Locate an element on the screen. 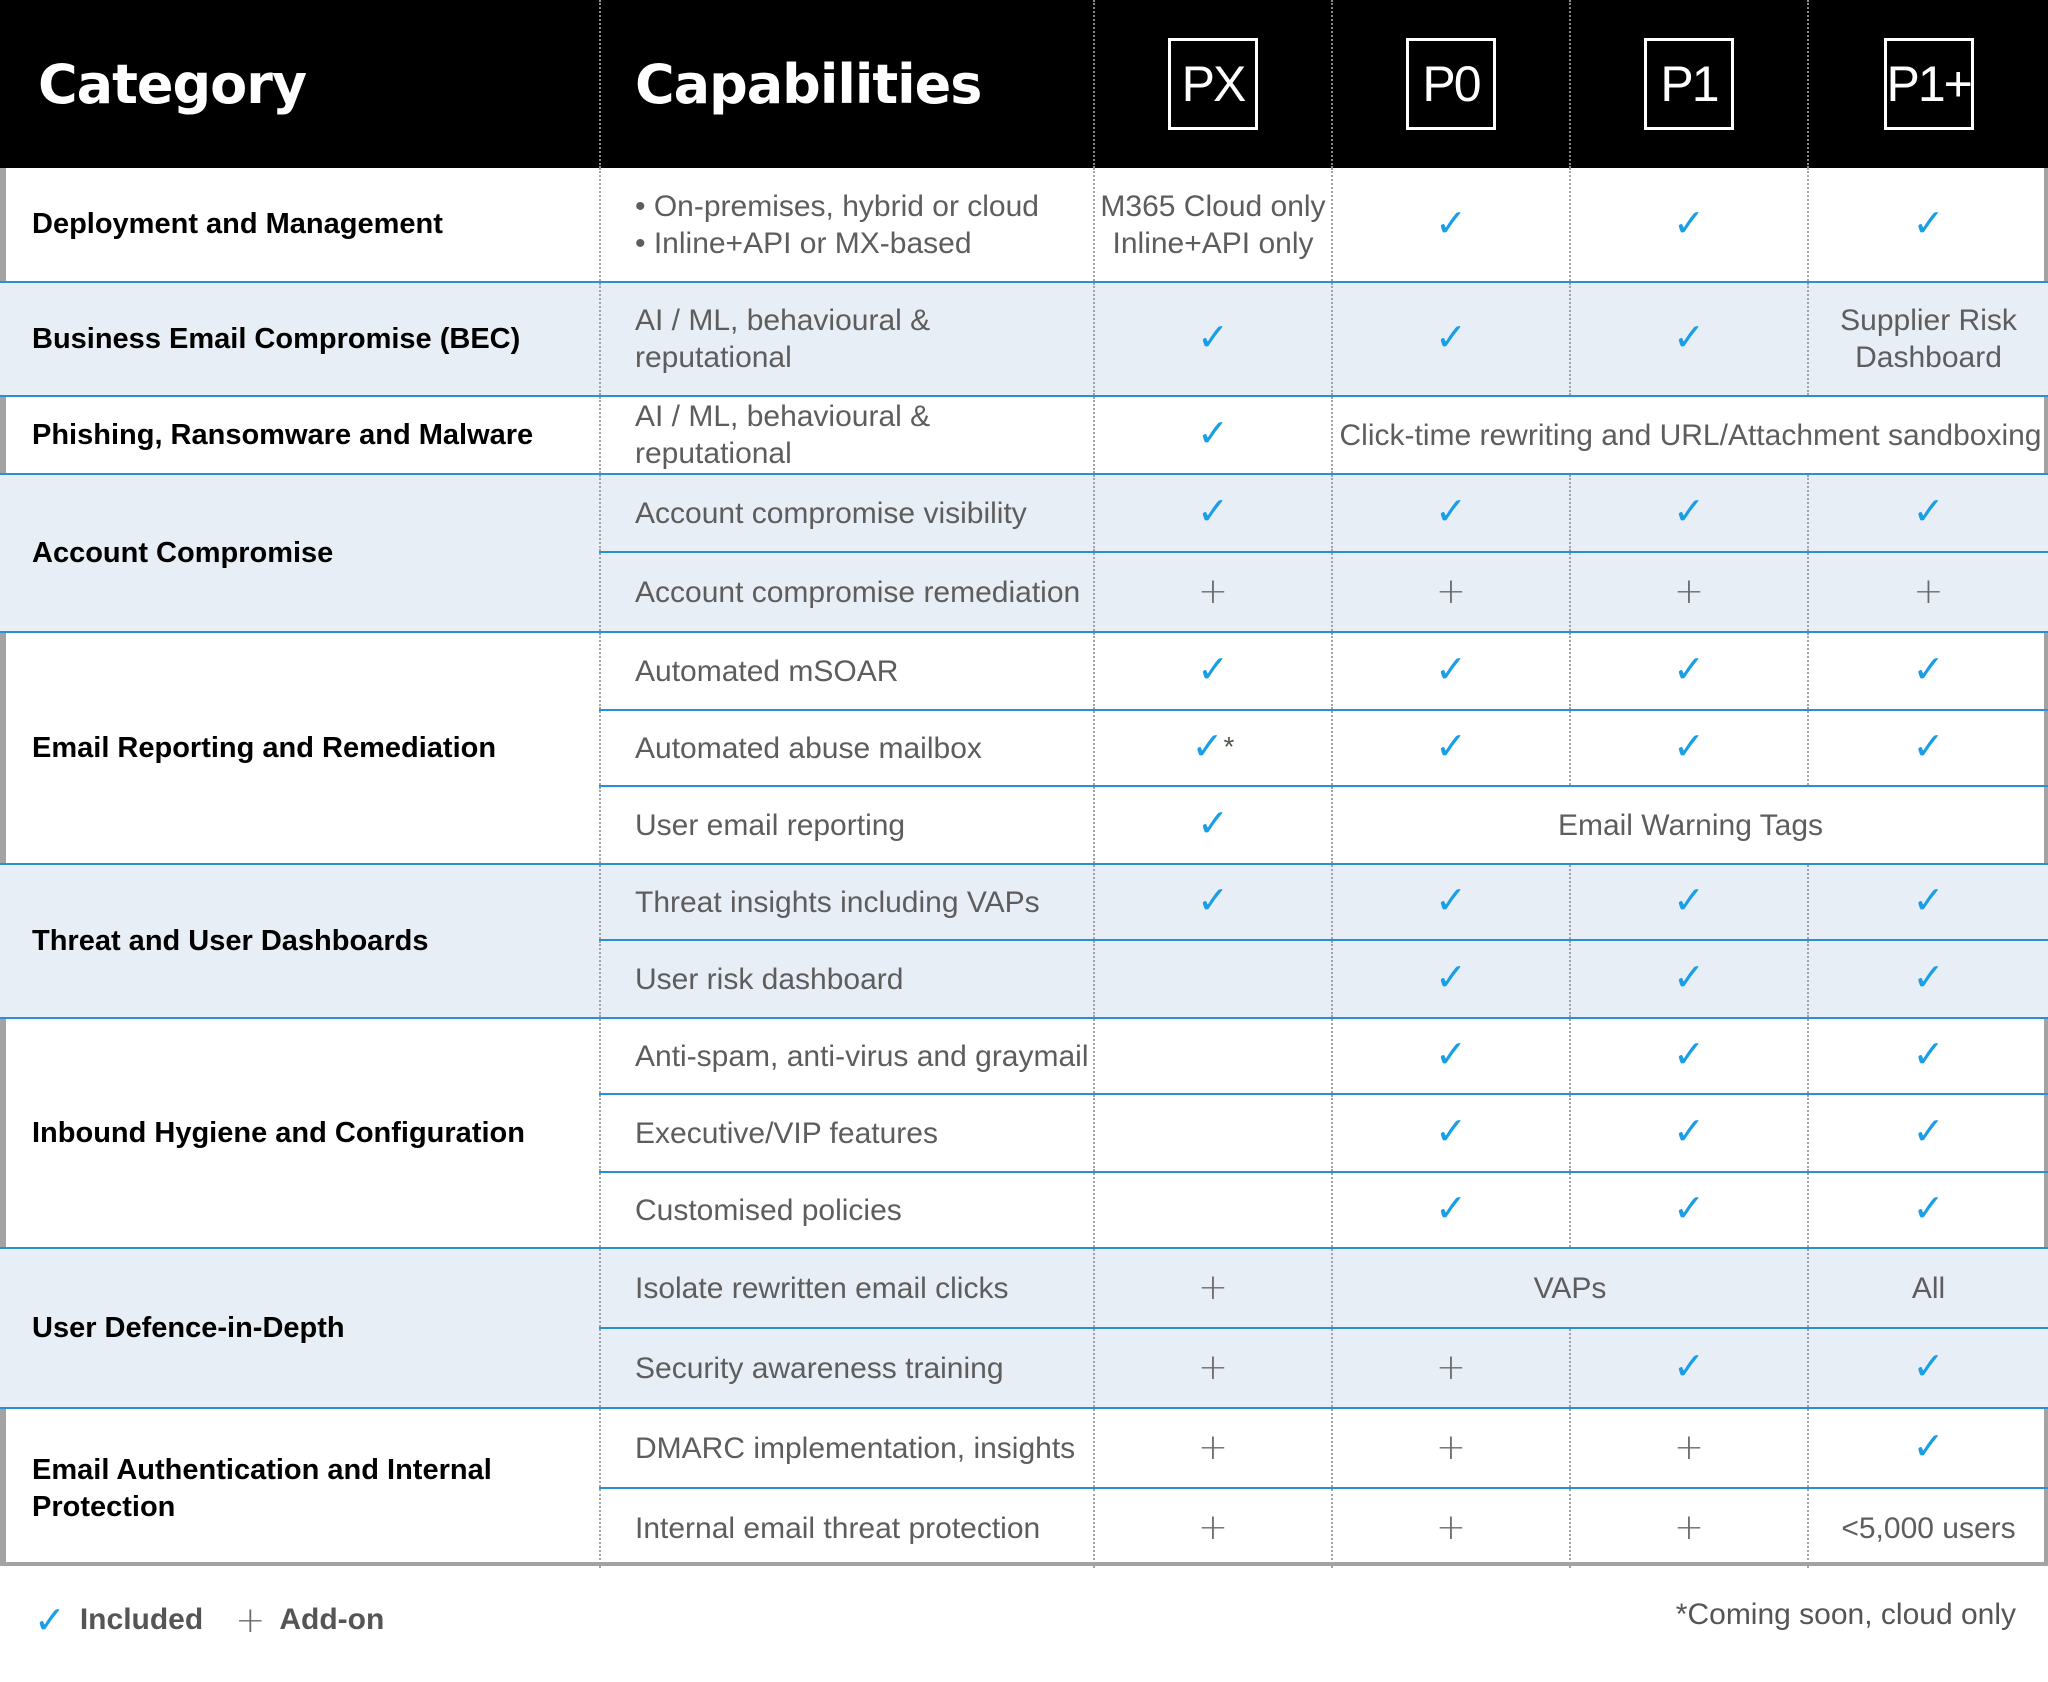 The height and width of the screenshot is (1682, 2048). capability-cell: Account compromise remediation is located at coordinates (846, 592).